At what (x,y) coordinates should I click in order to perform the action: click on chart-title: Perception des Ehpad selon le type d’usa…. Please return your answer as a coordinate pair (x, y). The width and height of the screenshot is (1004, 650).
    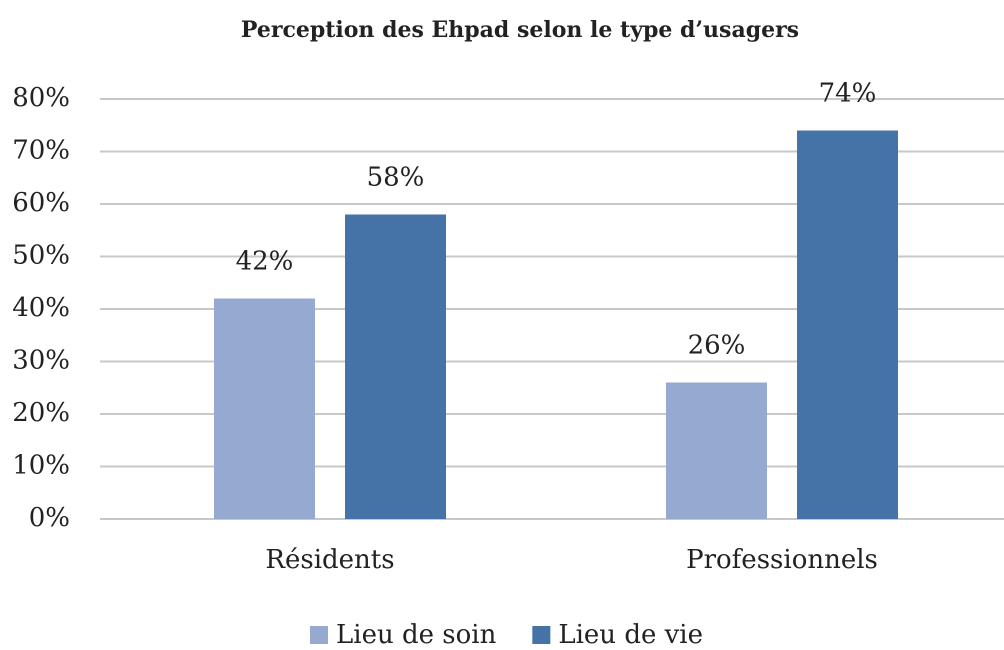
    Looking at the image, I should click on (520, 30).